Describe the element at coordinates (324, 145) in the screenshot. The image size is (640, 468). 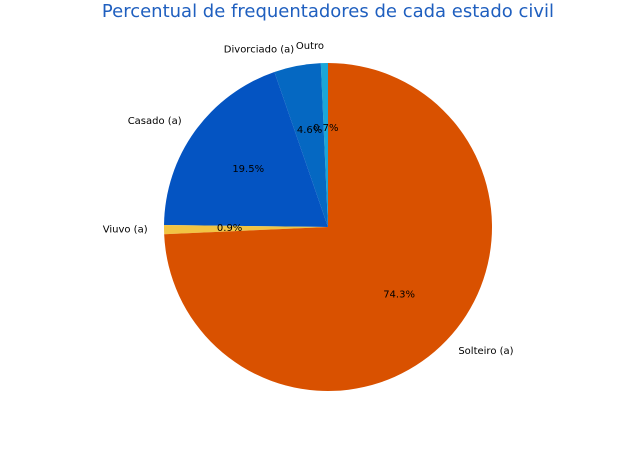
I see `pie-slice-outro` at that location.